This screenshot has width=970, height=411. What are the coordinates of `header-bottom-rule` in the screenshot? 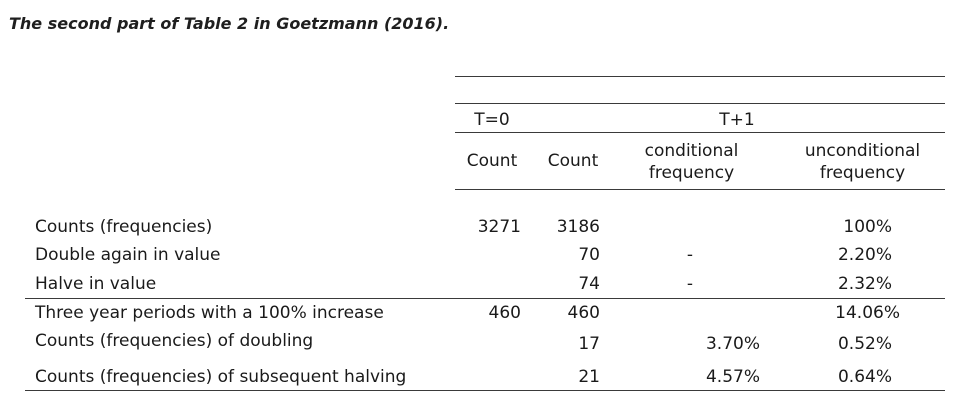 It's located at (700, 189).